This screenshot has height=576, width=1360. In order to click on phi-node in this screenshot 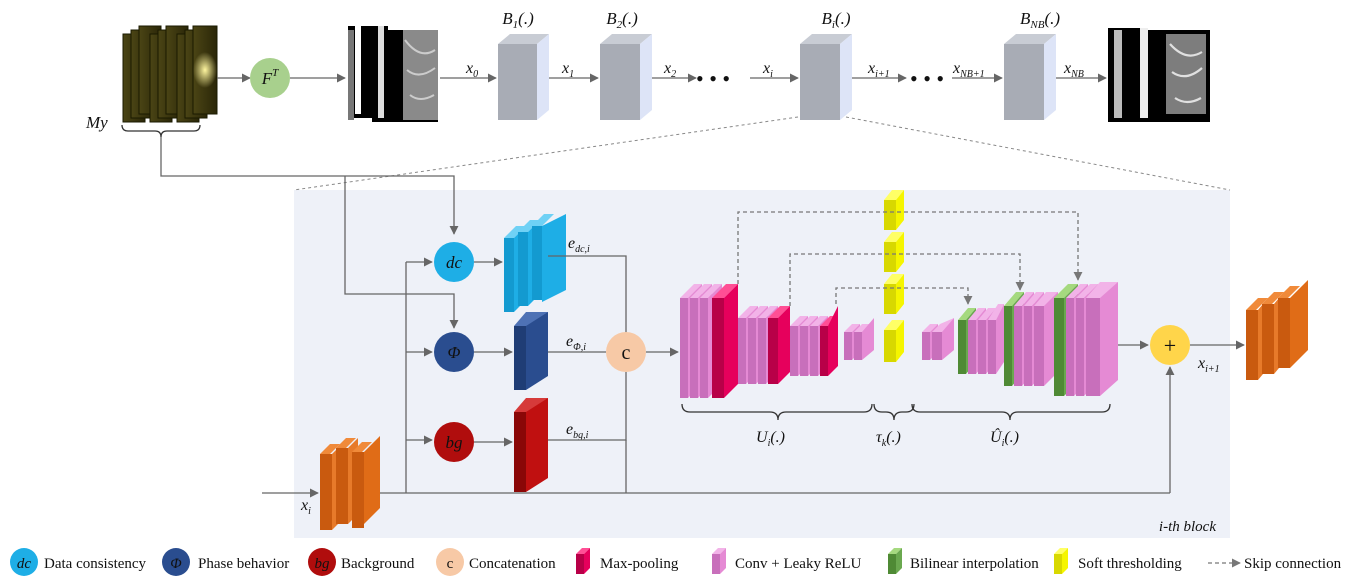, I will do `click(454, 352)`.